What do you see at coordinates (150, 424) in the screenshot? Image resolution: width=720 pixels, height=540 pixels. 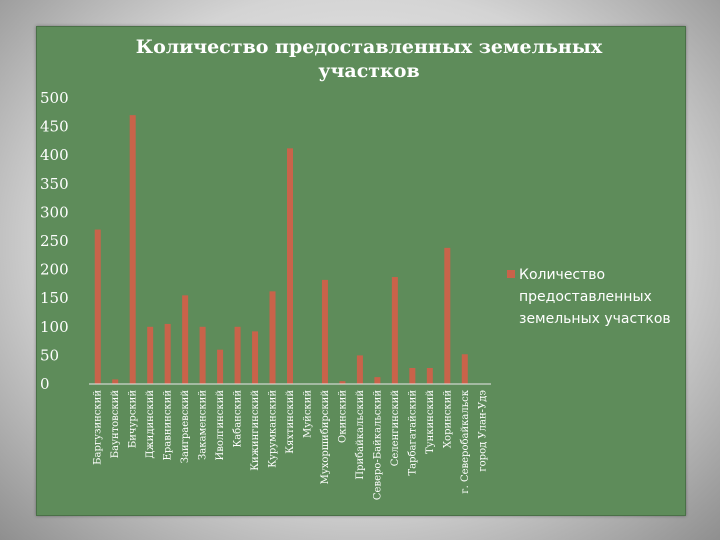 I see `x-tick-label: Джидинский` at bounding box center [150, 424].